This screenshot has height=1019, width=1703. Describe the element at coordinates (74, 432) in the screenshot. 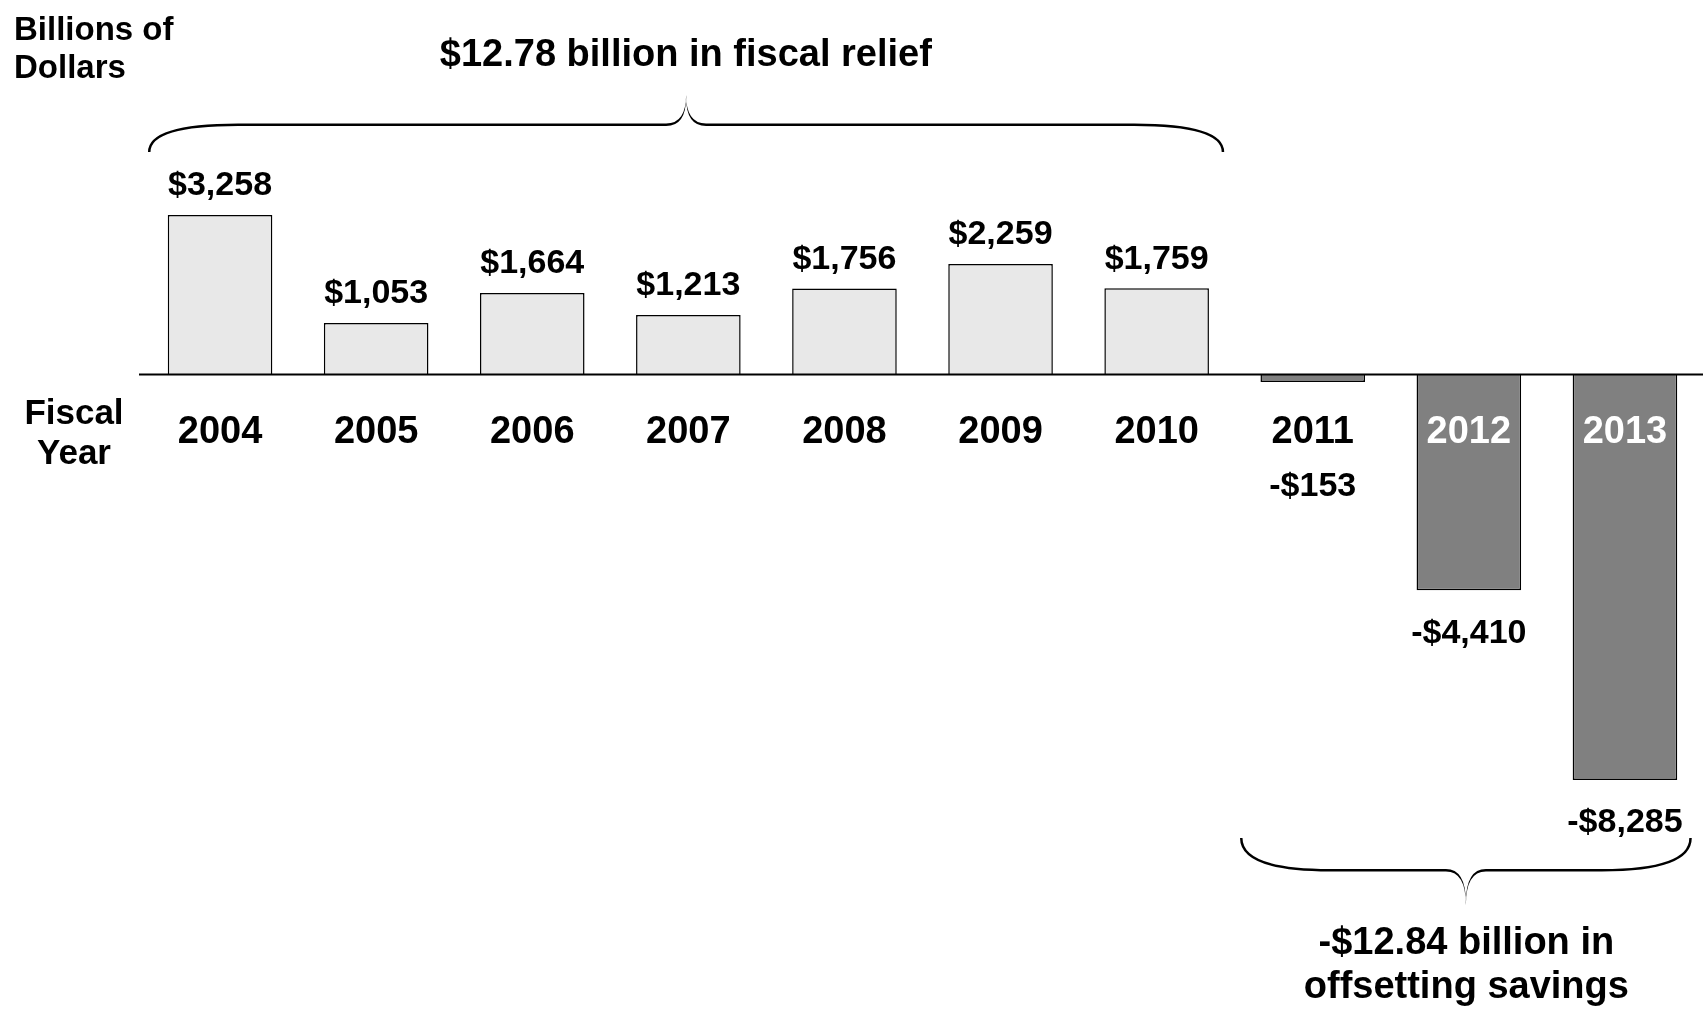

I see `x-axis-title: Fiscal Year` at that location.